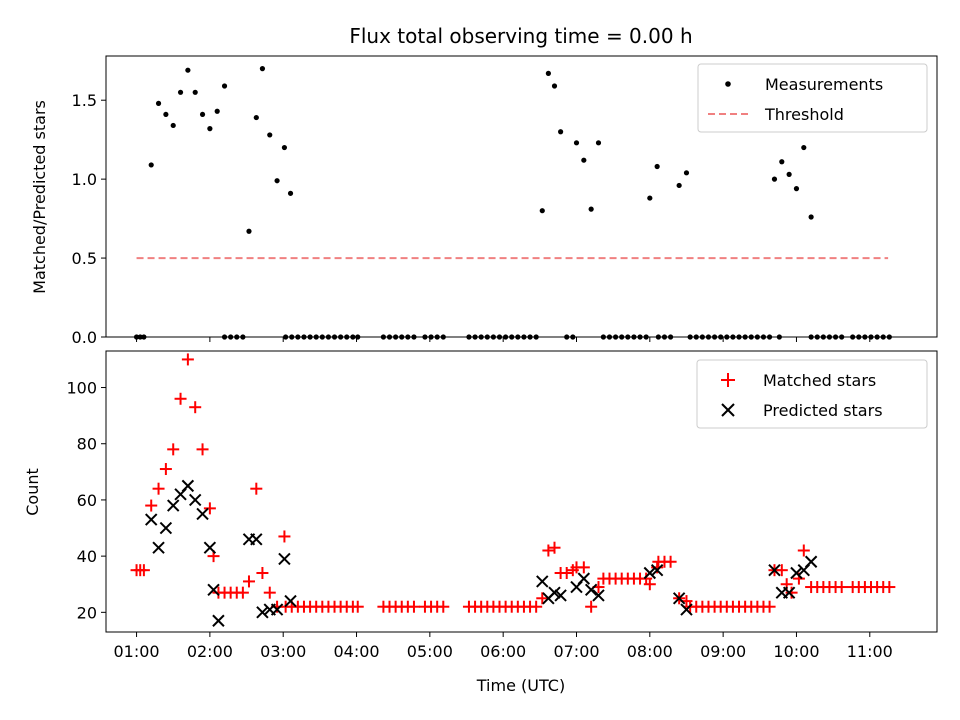 The height and width of the screenshot is (720, 960). I want to click on xtick-label: 10:00, so click(796, 651).